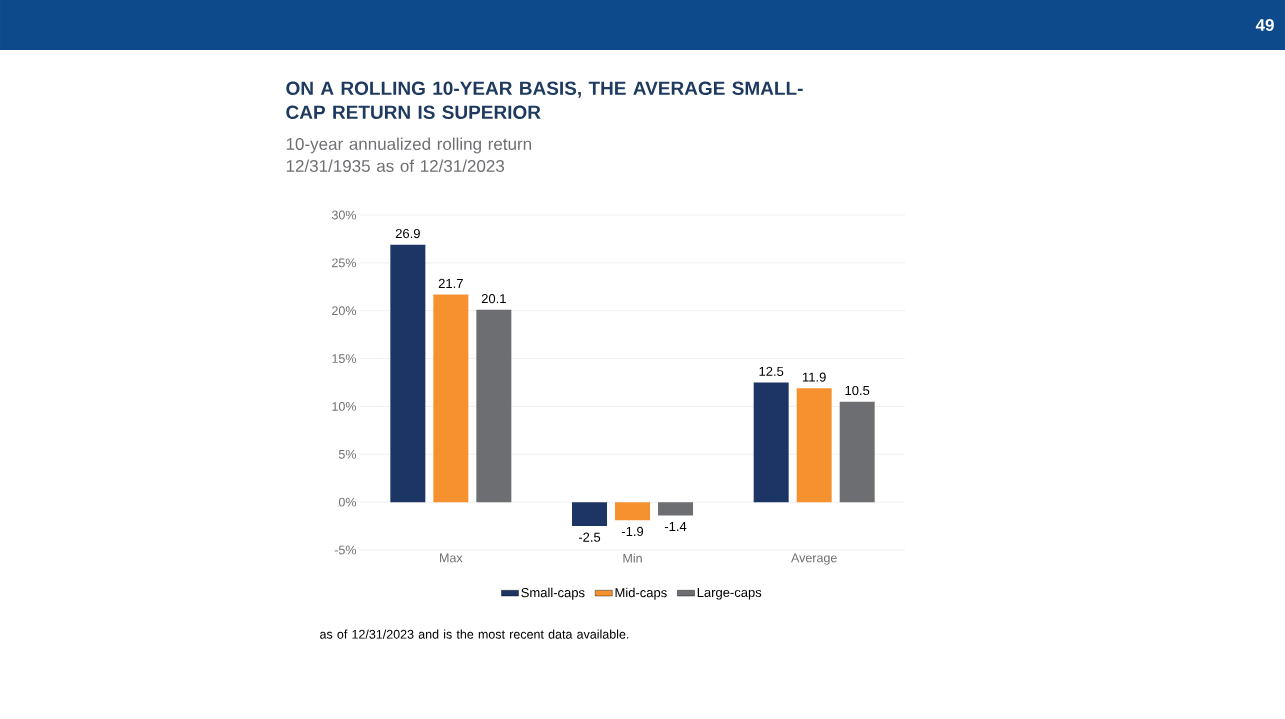 The image size is (1285, 719). I want to click on legend-label: Large-caps, so click(729, 593).